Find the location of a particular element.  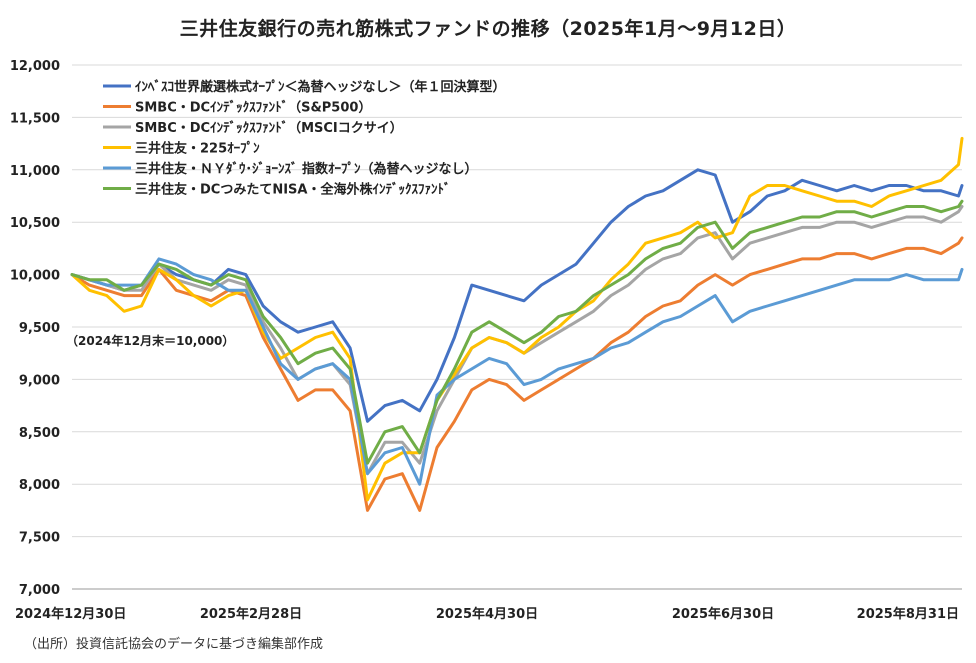

y-tick-label: 10,000 is located at coordinates (35, 276).